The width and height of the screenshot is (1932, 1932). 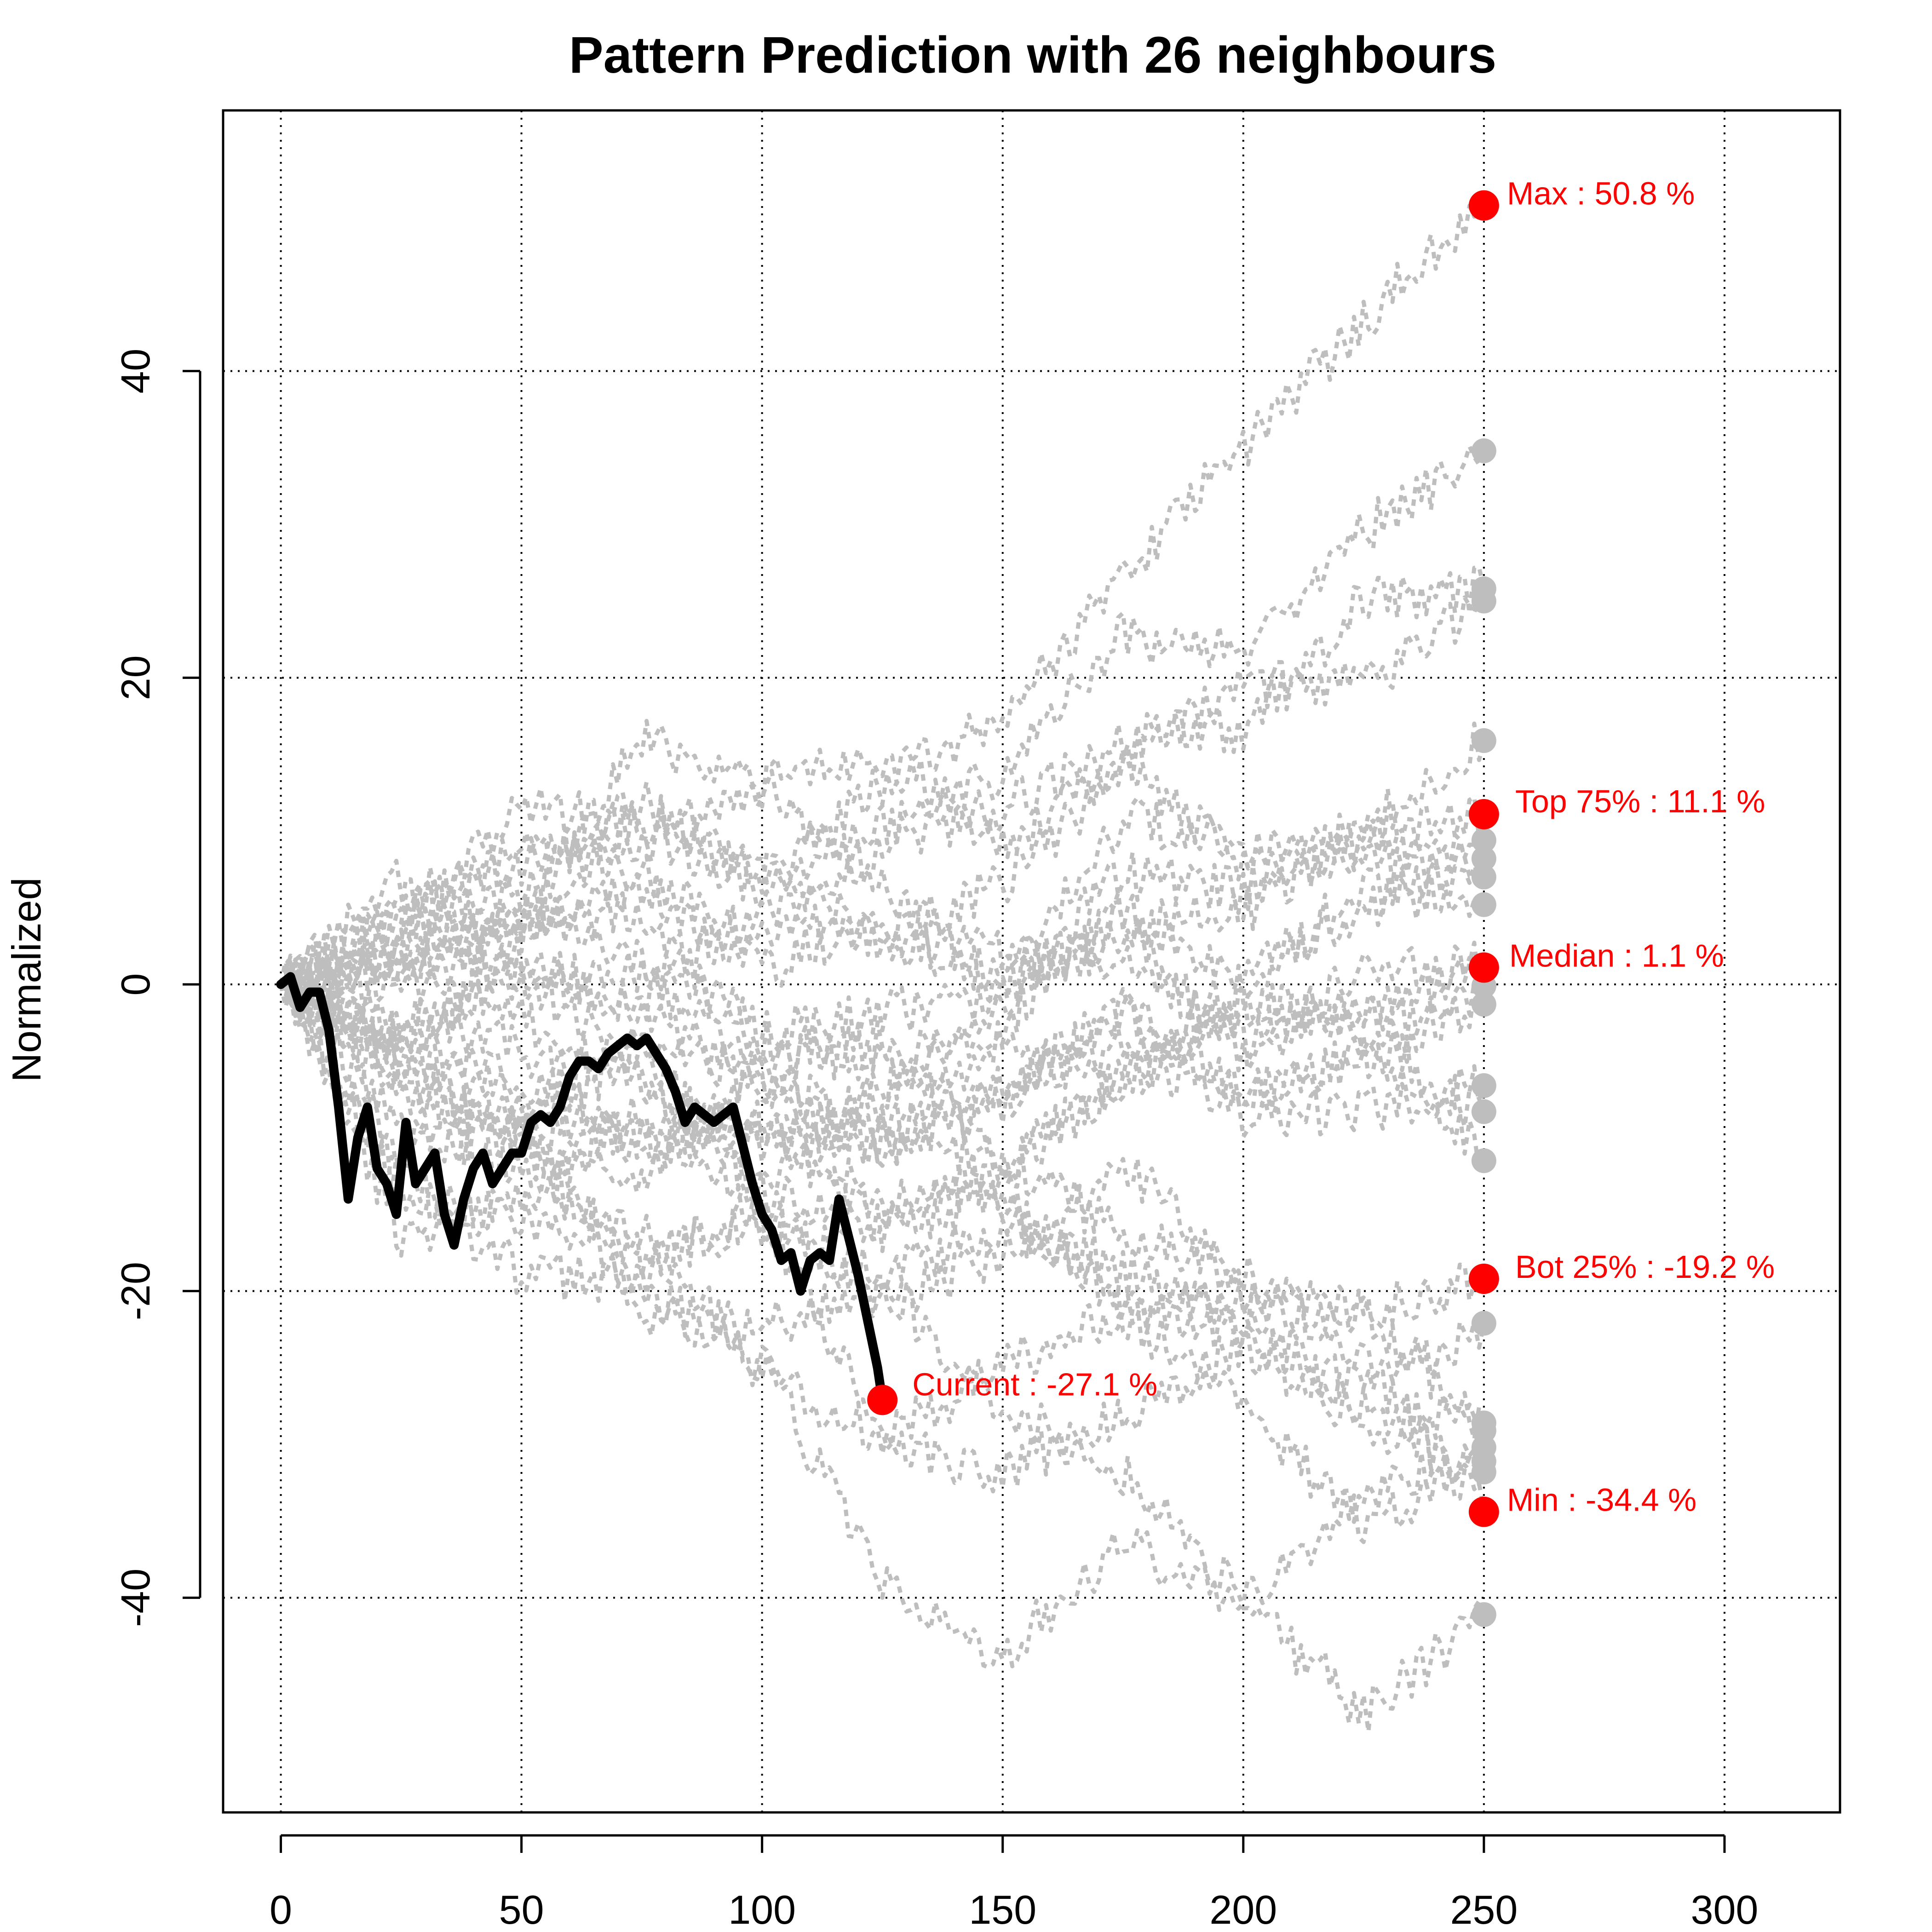 What do you see at coordinates (1034, 1384) in the screenshot?
I see `annotation-label-1: Current : -27.1 %` at bounding box center [1034, 1384].